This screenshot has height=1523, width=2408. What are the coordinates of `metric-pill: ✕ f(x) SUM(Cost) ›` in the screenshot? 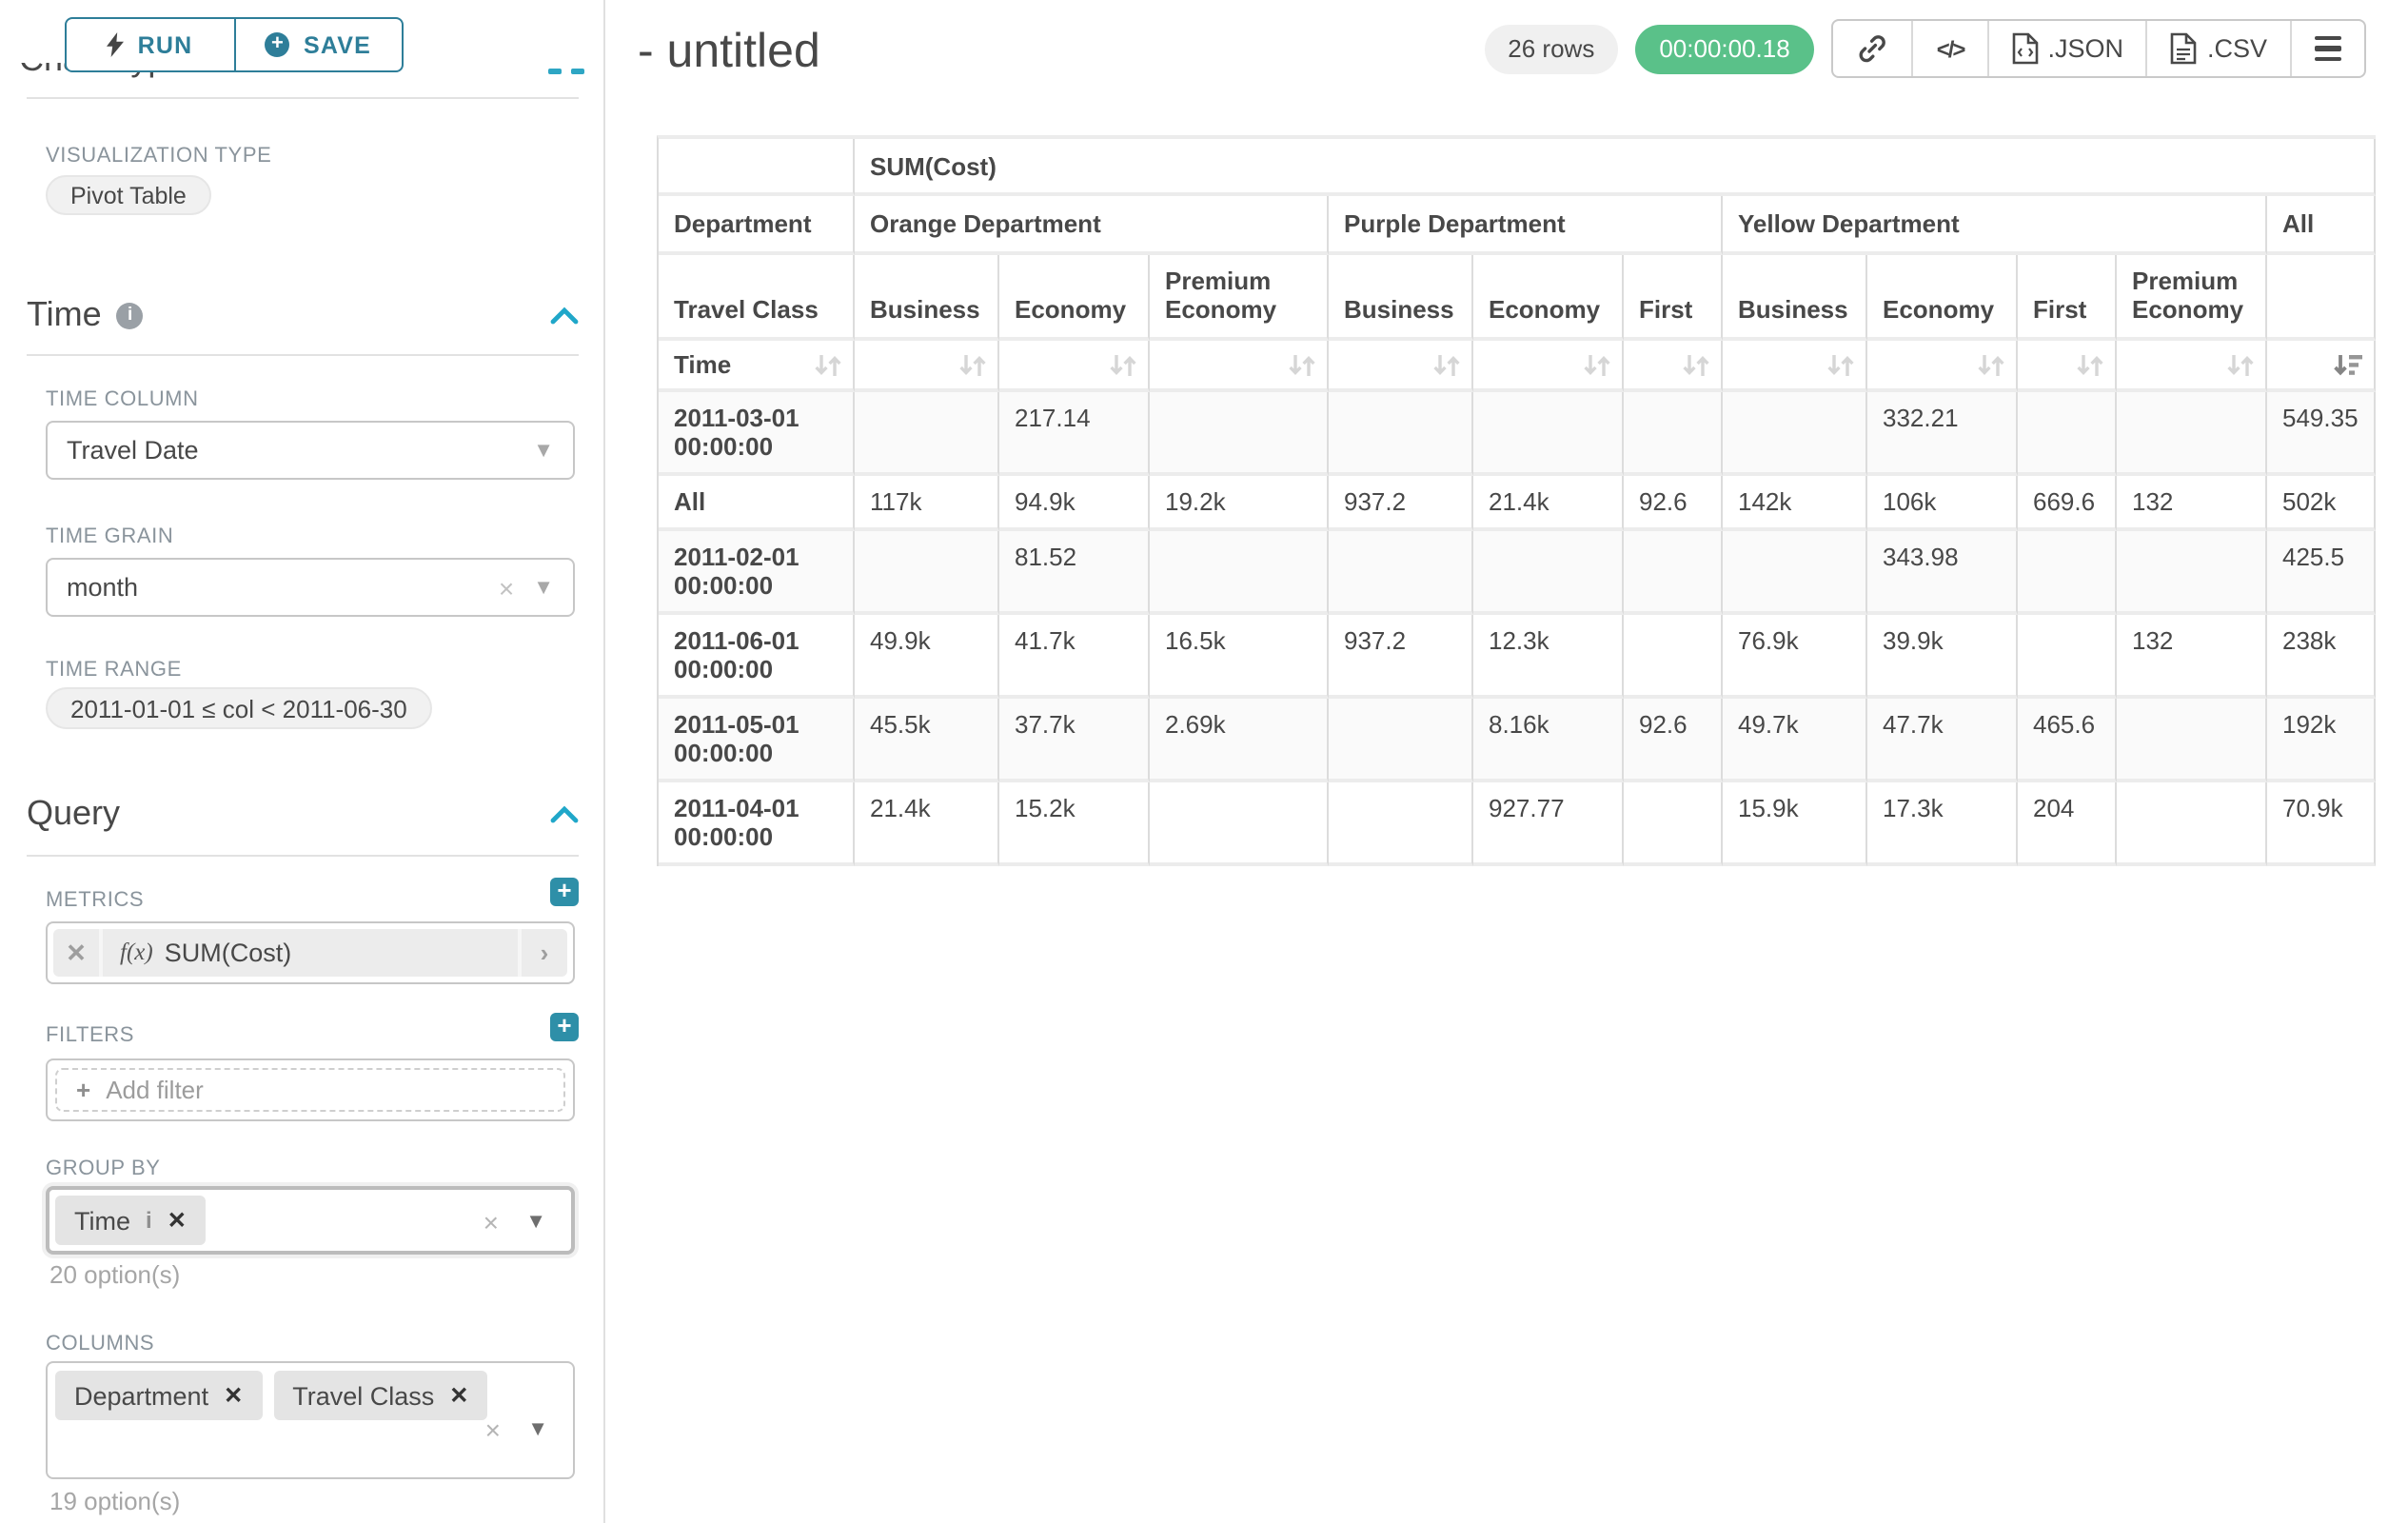 It's located at (310, 953).